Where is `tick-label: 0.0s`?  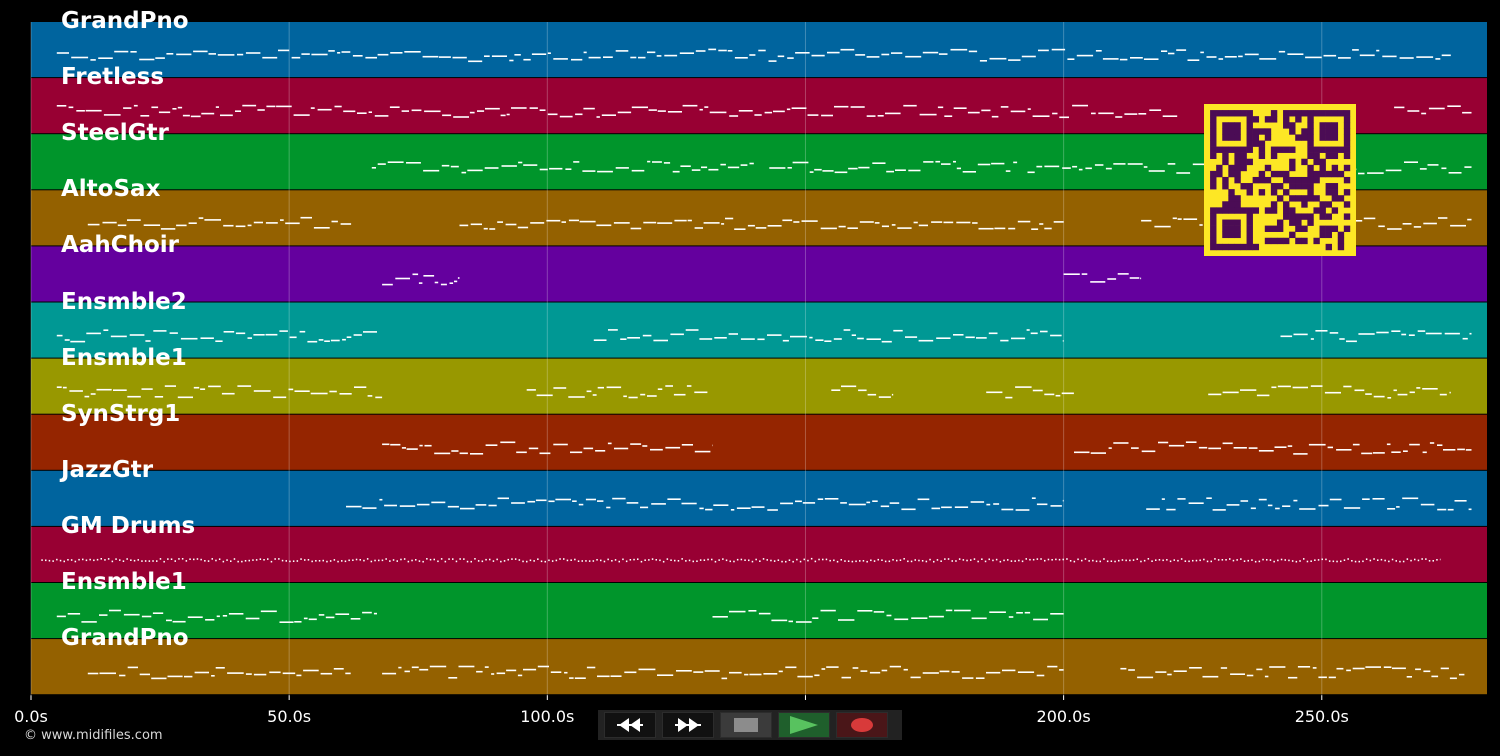 tick-label: 0.0s is located at coordinates (31, 716).